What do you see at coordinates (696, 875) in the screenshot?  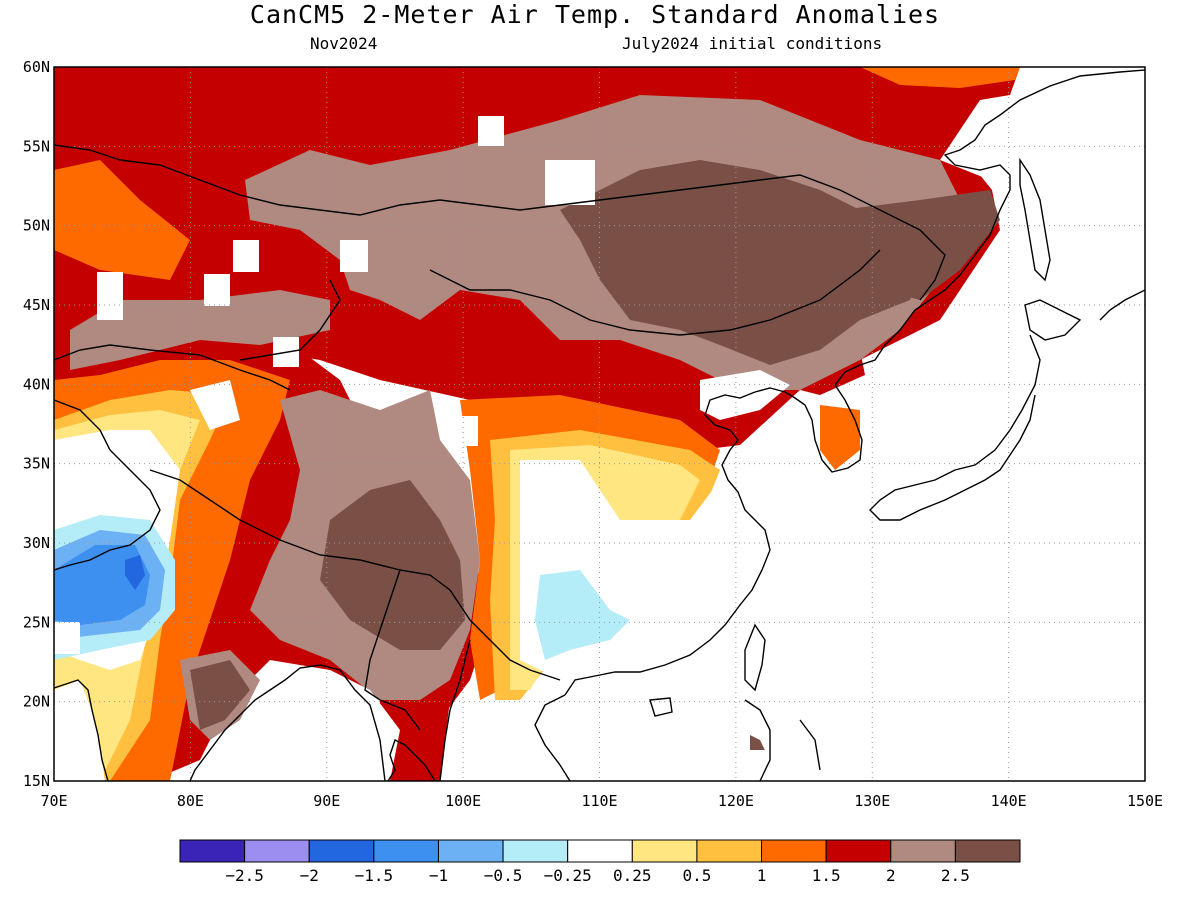 I see `colorbar-label: 0.5` at bounding box center [696, 875].